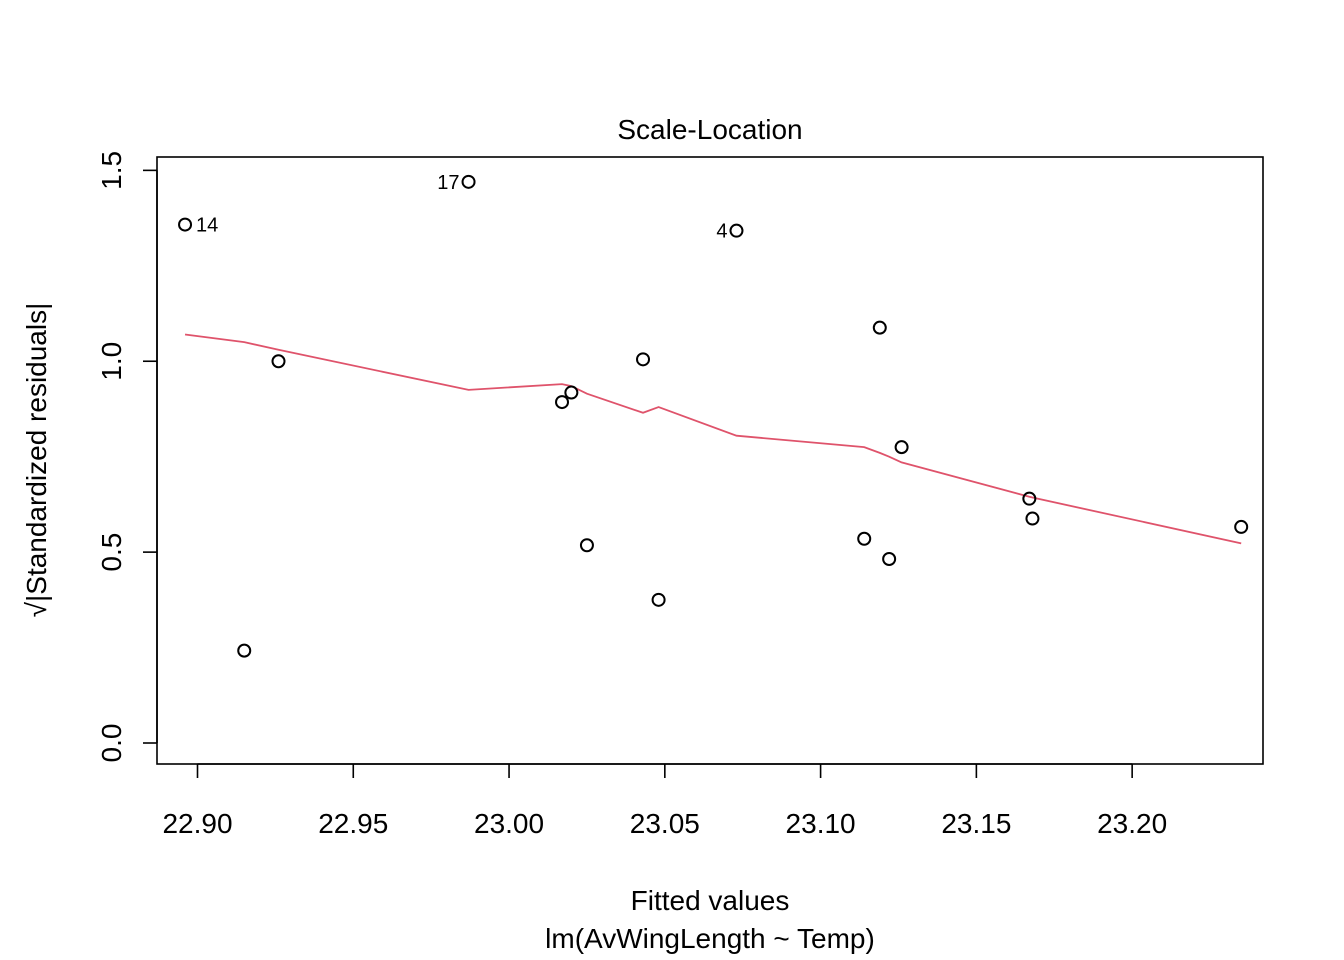  What do you see at coordinates (709, 129) in the screenshot?
I see `chart-title: Scale-Location` at bounding box center [709, 129].